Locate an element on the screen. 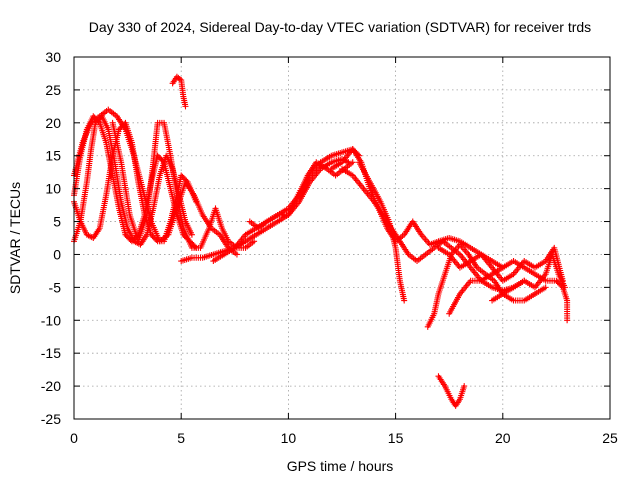  x-tick-label: 25 is located at coordinates (610, 438).